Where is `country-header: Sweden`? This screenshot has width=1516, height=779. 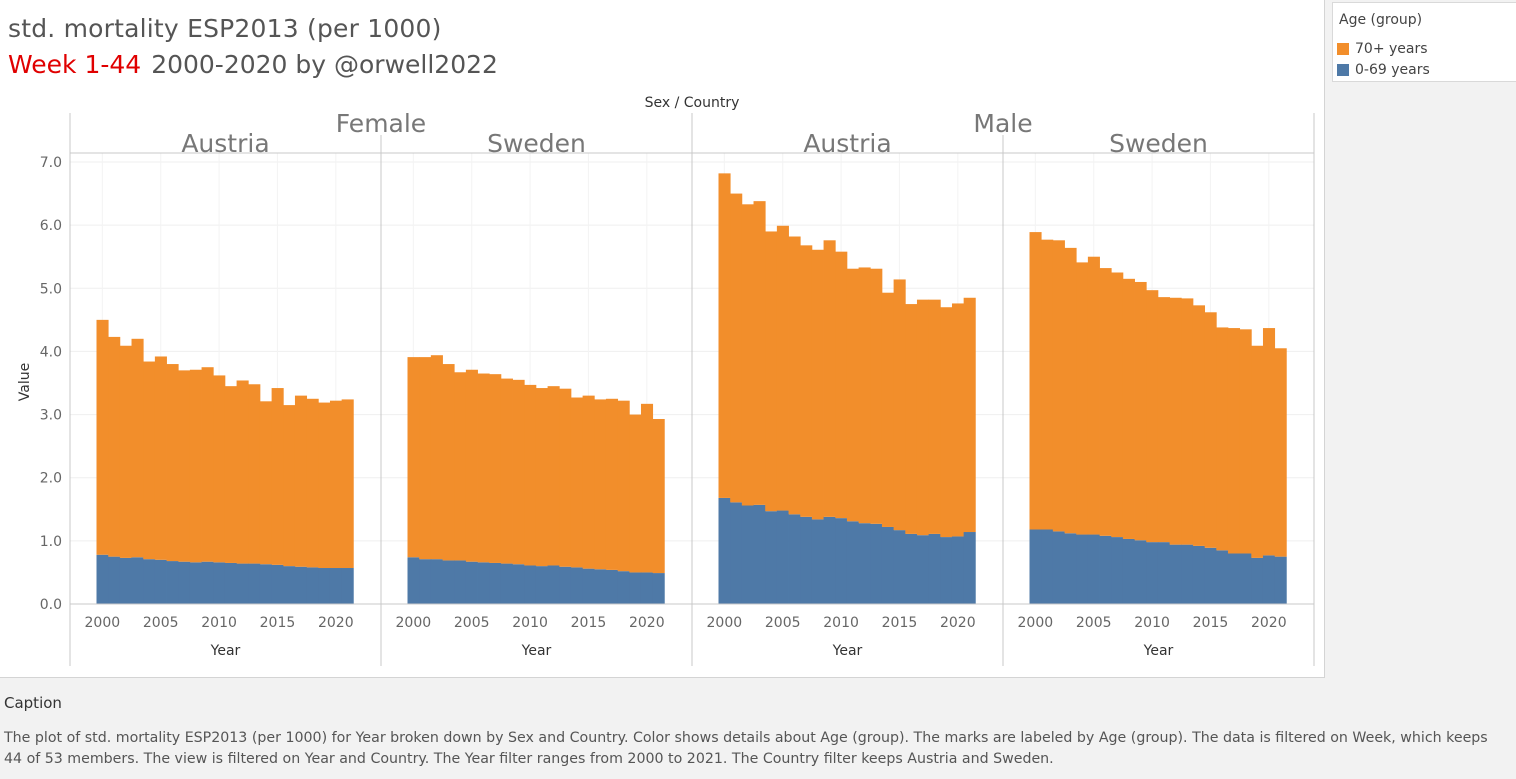 country-header: Sweden is located at coordinates (536, 143).